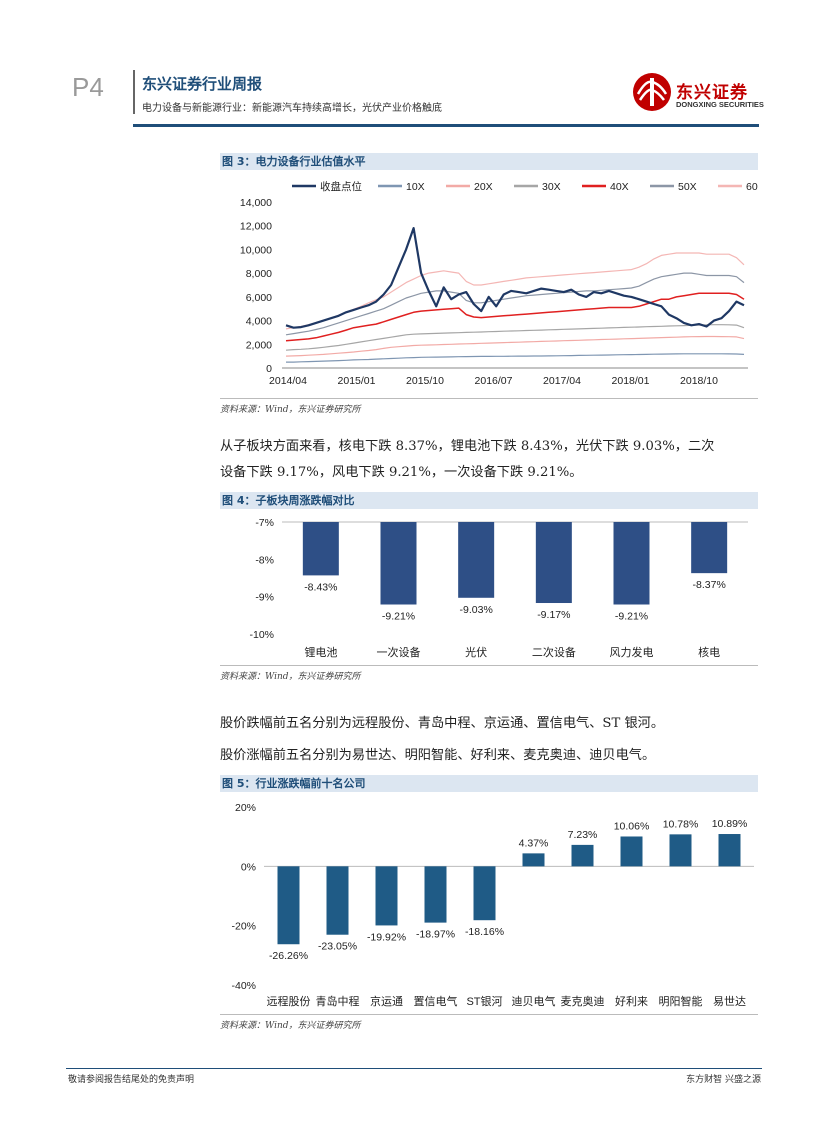  What do you see at coordinates (583, 1001) in the screenshot?
I see `category-label: 麦克奥迪` at bounding box center [583, 1001].